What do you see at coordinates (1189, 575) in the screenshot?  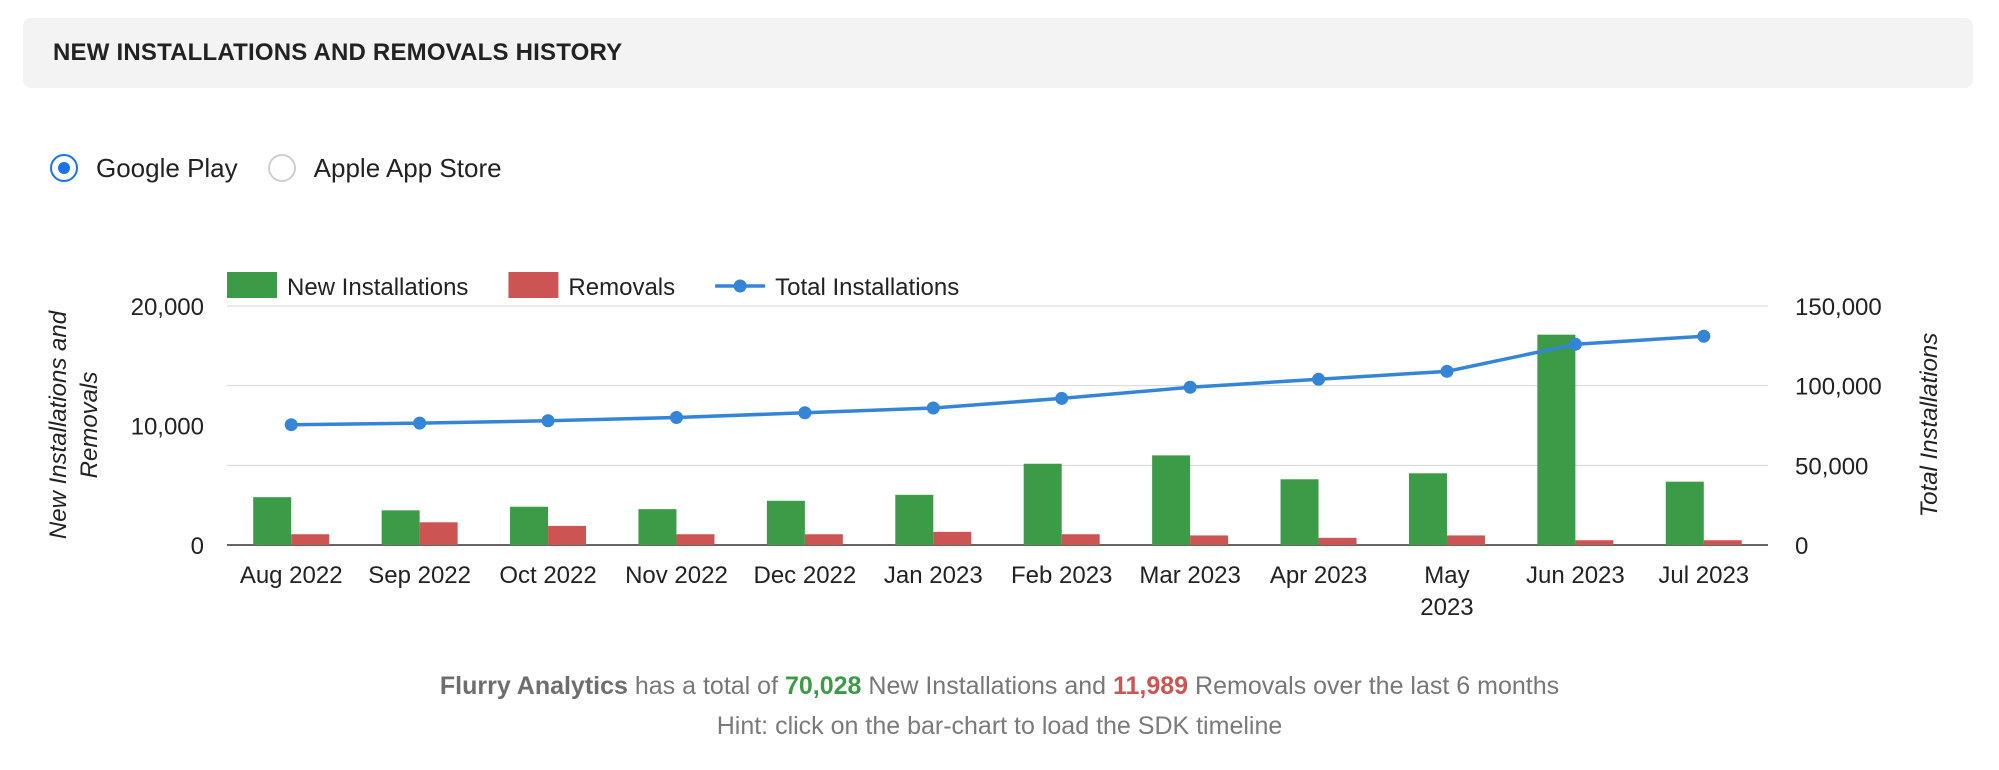 I see `x-tick-label: Mar 2023` at bounding box center [1189, 575].